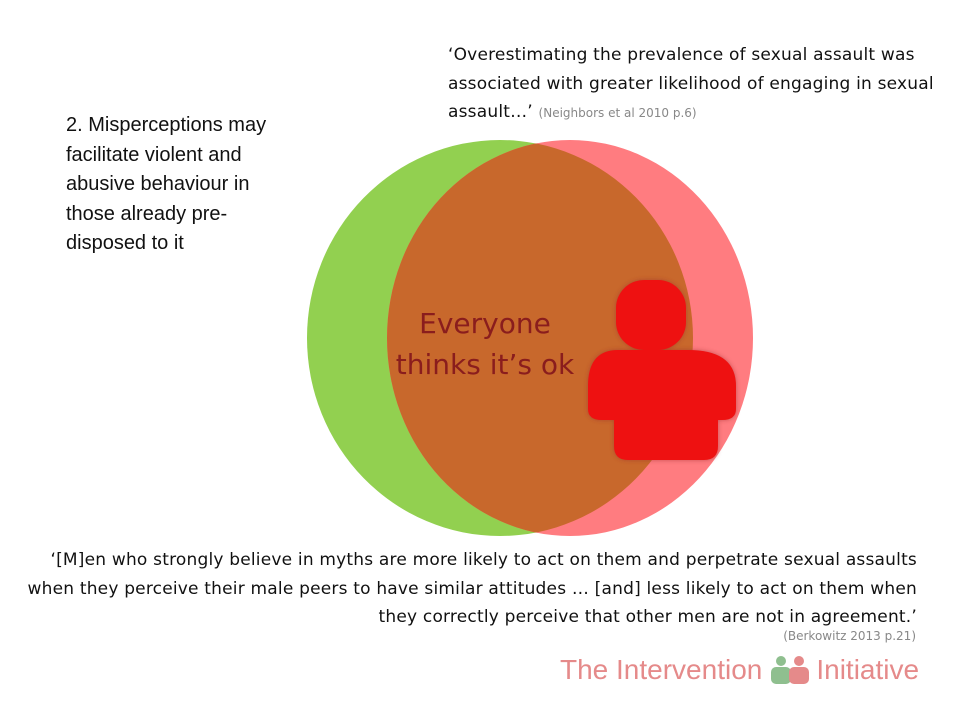 Image resolution: width=960 pixels, height=720 pixels. I want to click on intervention-initiative-logo: The Intervention Initiative, so click(739, 670).